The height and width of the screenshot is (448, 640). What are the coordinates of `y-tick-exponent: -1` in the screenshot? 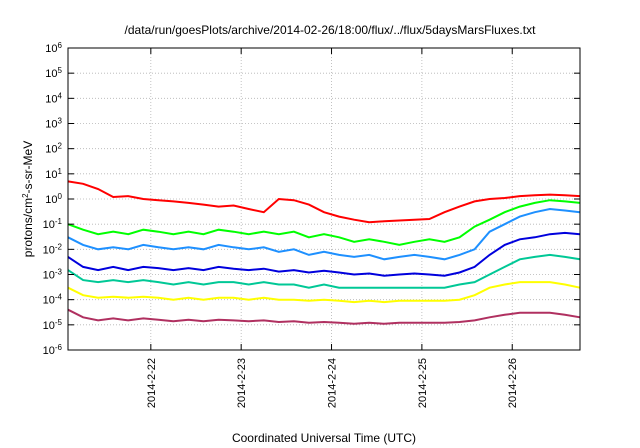 It's located at (59, 221).